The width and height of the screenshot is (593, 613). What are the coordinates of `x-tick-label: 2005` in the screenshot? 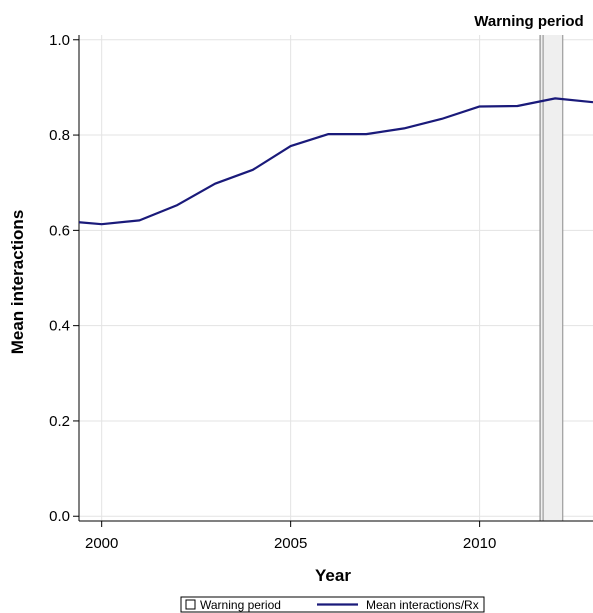 It's located at (290, 543).